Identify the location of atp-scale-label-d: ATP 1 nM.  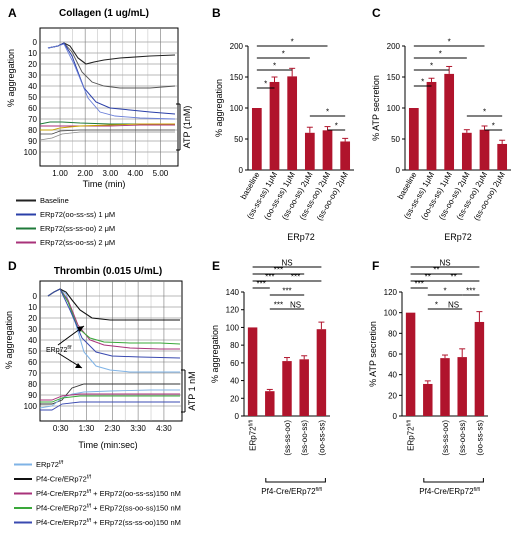
(192, 390).